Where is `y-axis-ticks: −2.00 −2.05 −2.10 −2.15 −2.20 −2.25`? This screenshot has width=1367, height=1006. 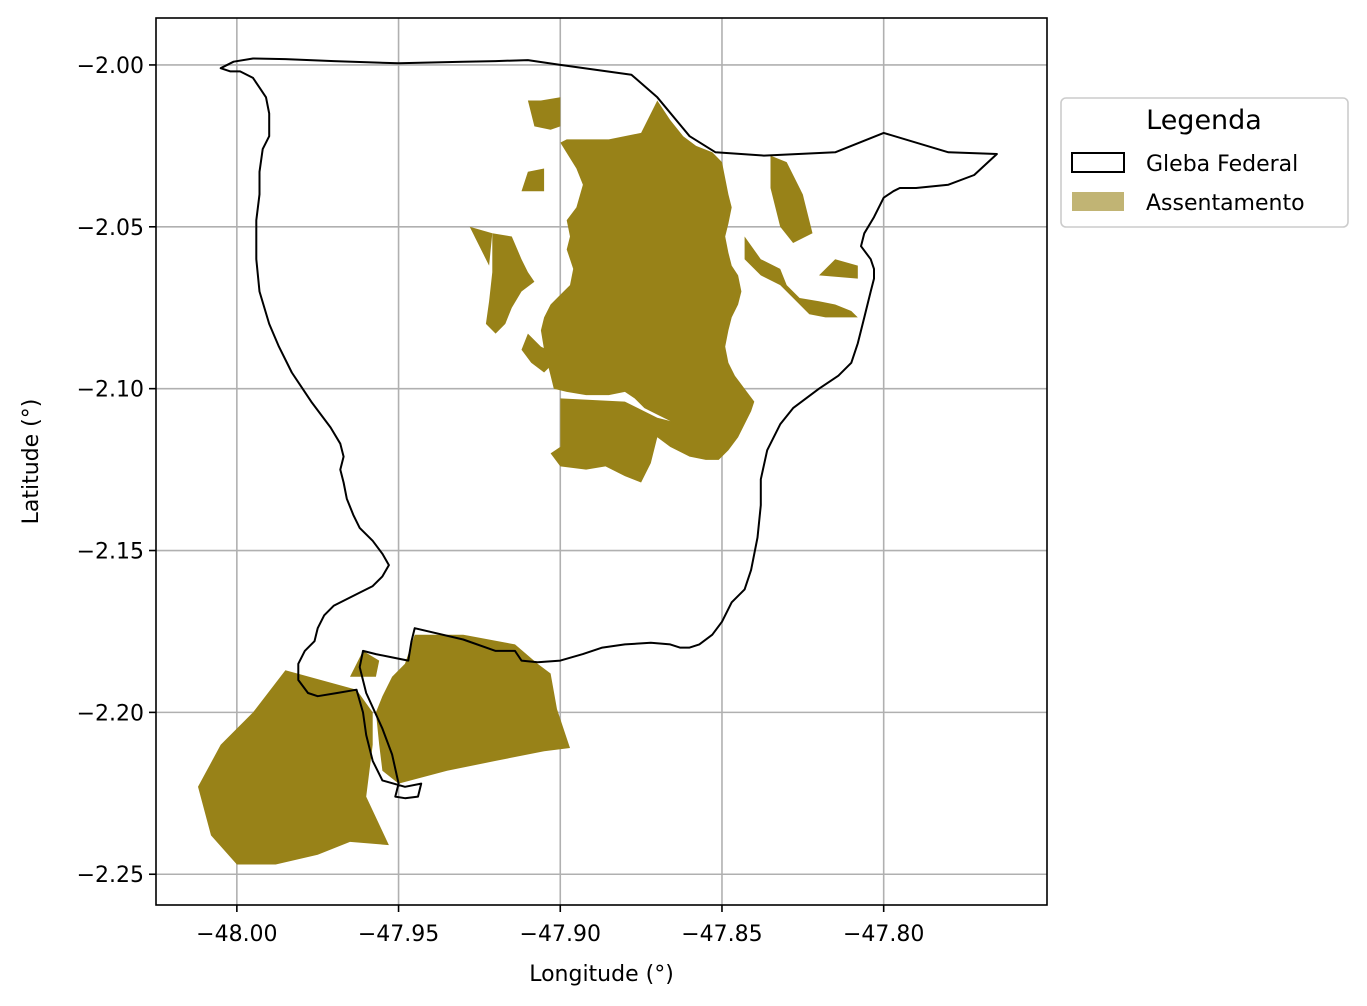 y-axis-ticks: −2.00 −2.05 −2.10 −2.15 −2.20 −2.25 is located at coordinates (116, 471).